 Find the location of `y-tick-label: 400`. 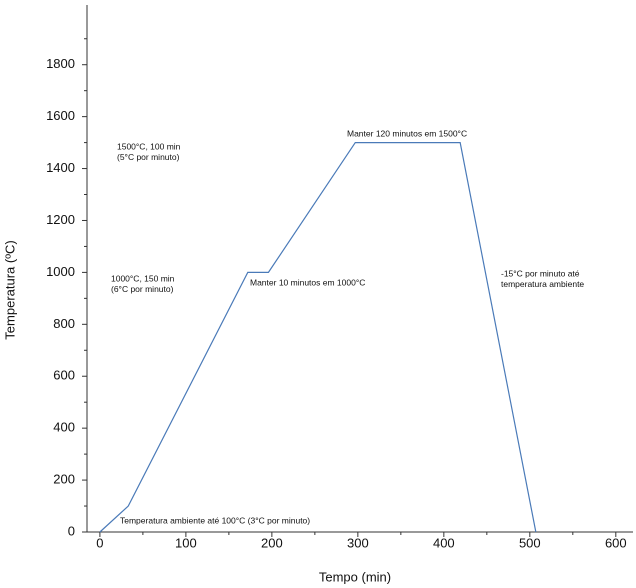

y-tick-label: 400 is located at coordinates (64, 427).